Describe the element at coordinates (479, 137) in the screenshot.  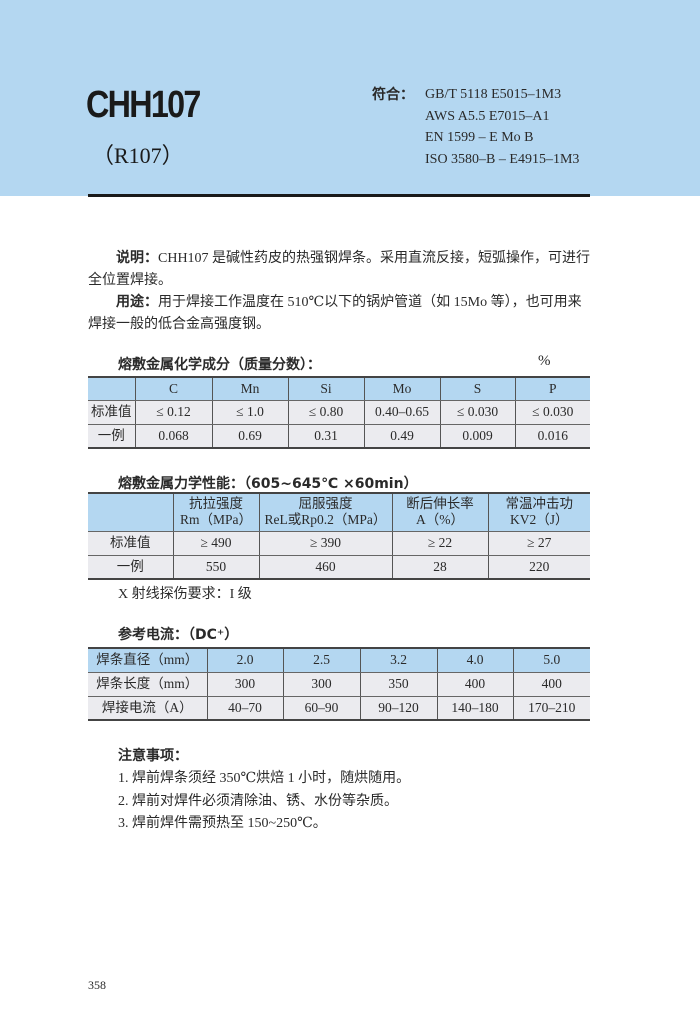
I see `standard: EN 1599 – E Mo B` at that location.